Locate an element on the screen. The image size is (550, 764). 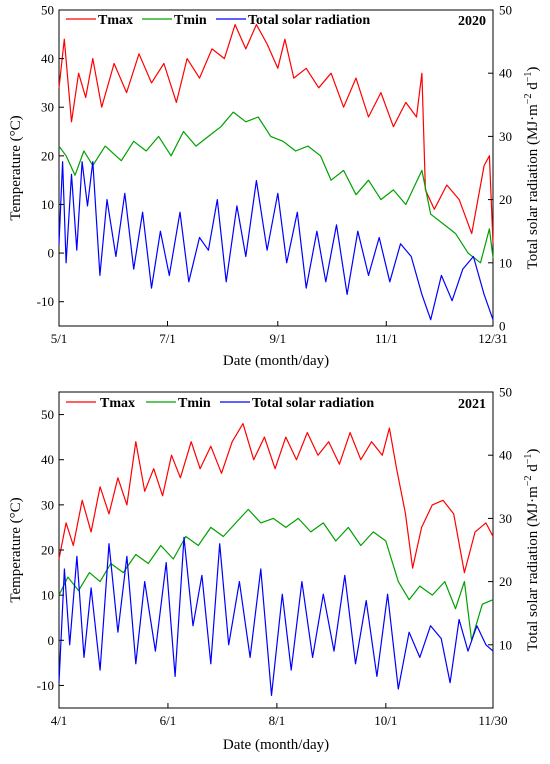
year-label: 2021 is located at coordinates (472, 404).